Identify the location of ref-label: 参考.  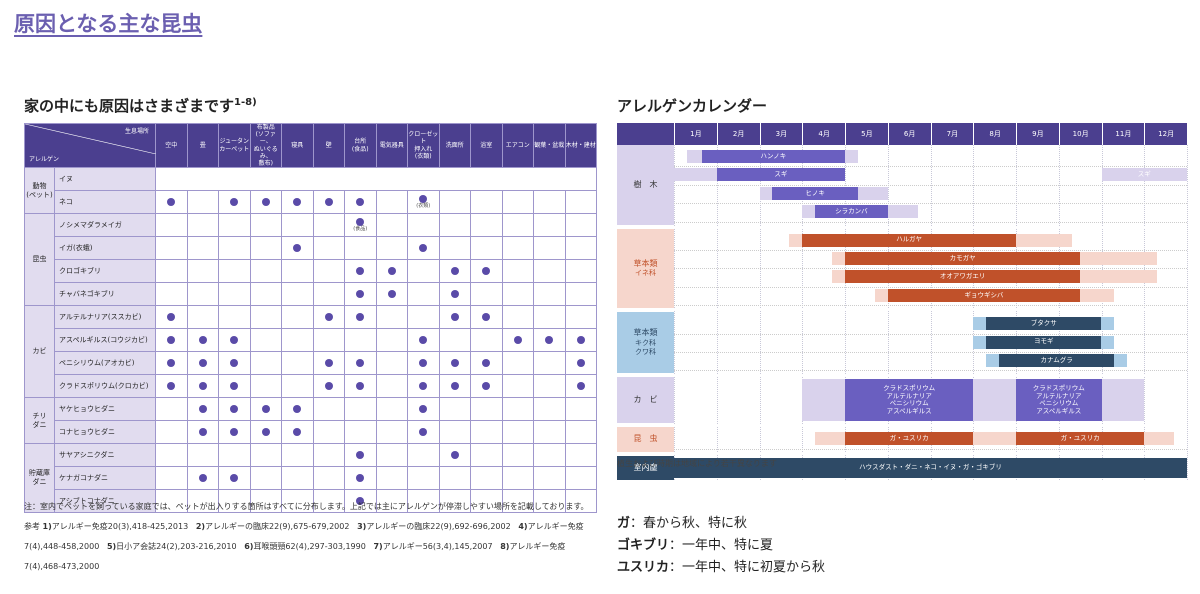
(32, 526).